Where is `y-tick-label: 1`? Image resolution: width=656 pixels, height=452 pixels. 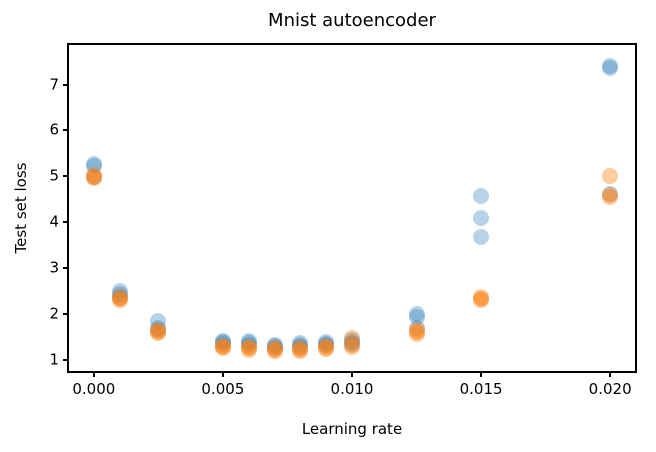
y-tick-label: 1 is located at coordinates (54, 359).